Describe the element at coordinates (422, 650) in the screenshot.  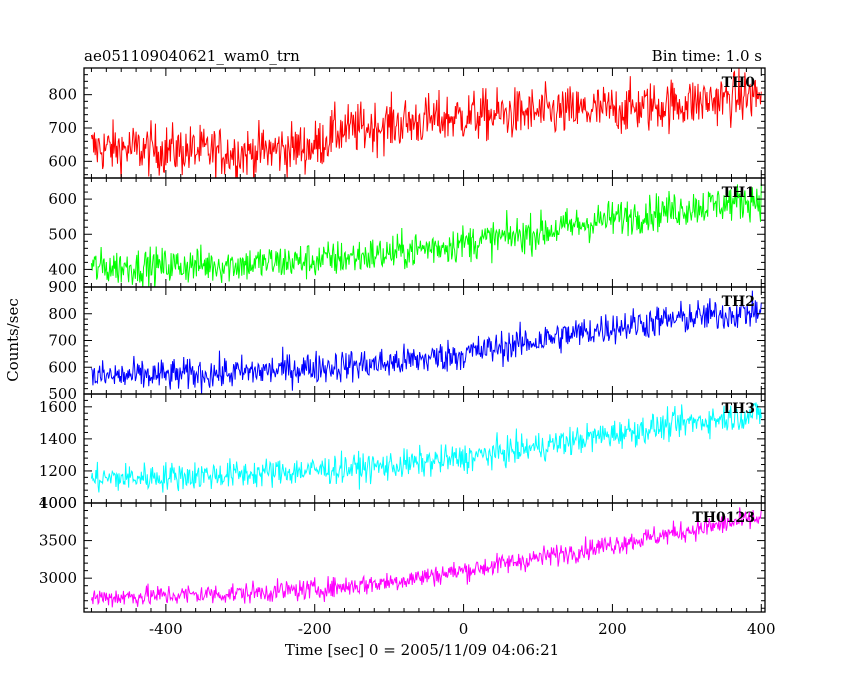
I see `x-axis-label: Time [sec] 0 = 2005/11/09 04:06:21` at that location.